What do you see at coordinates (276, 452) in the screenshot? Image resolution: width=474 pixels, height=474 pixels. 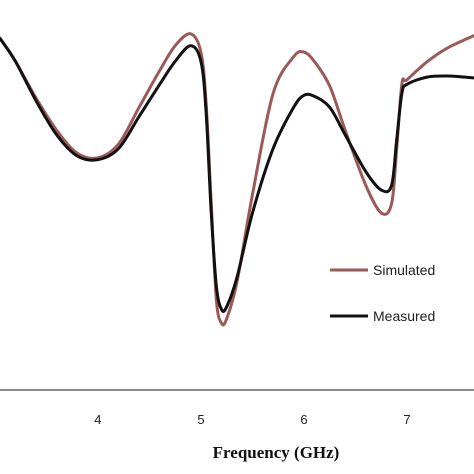 I see `x-axis-title: Frequency (GHz)` at bounding box center [276, 452].